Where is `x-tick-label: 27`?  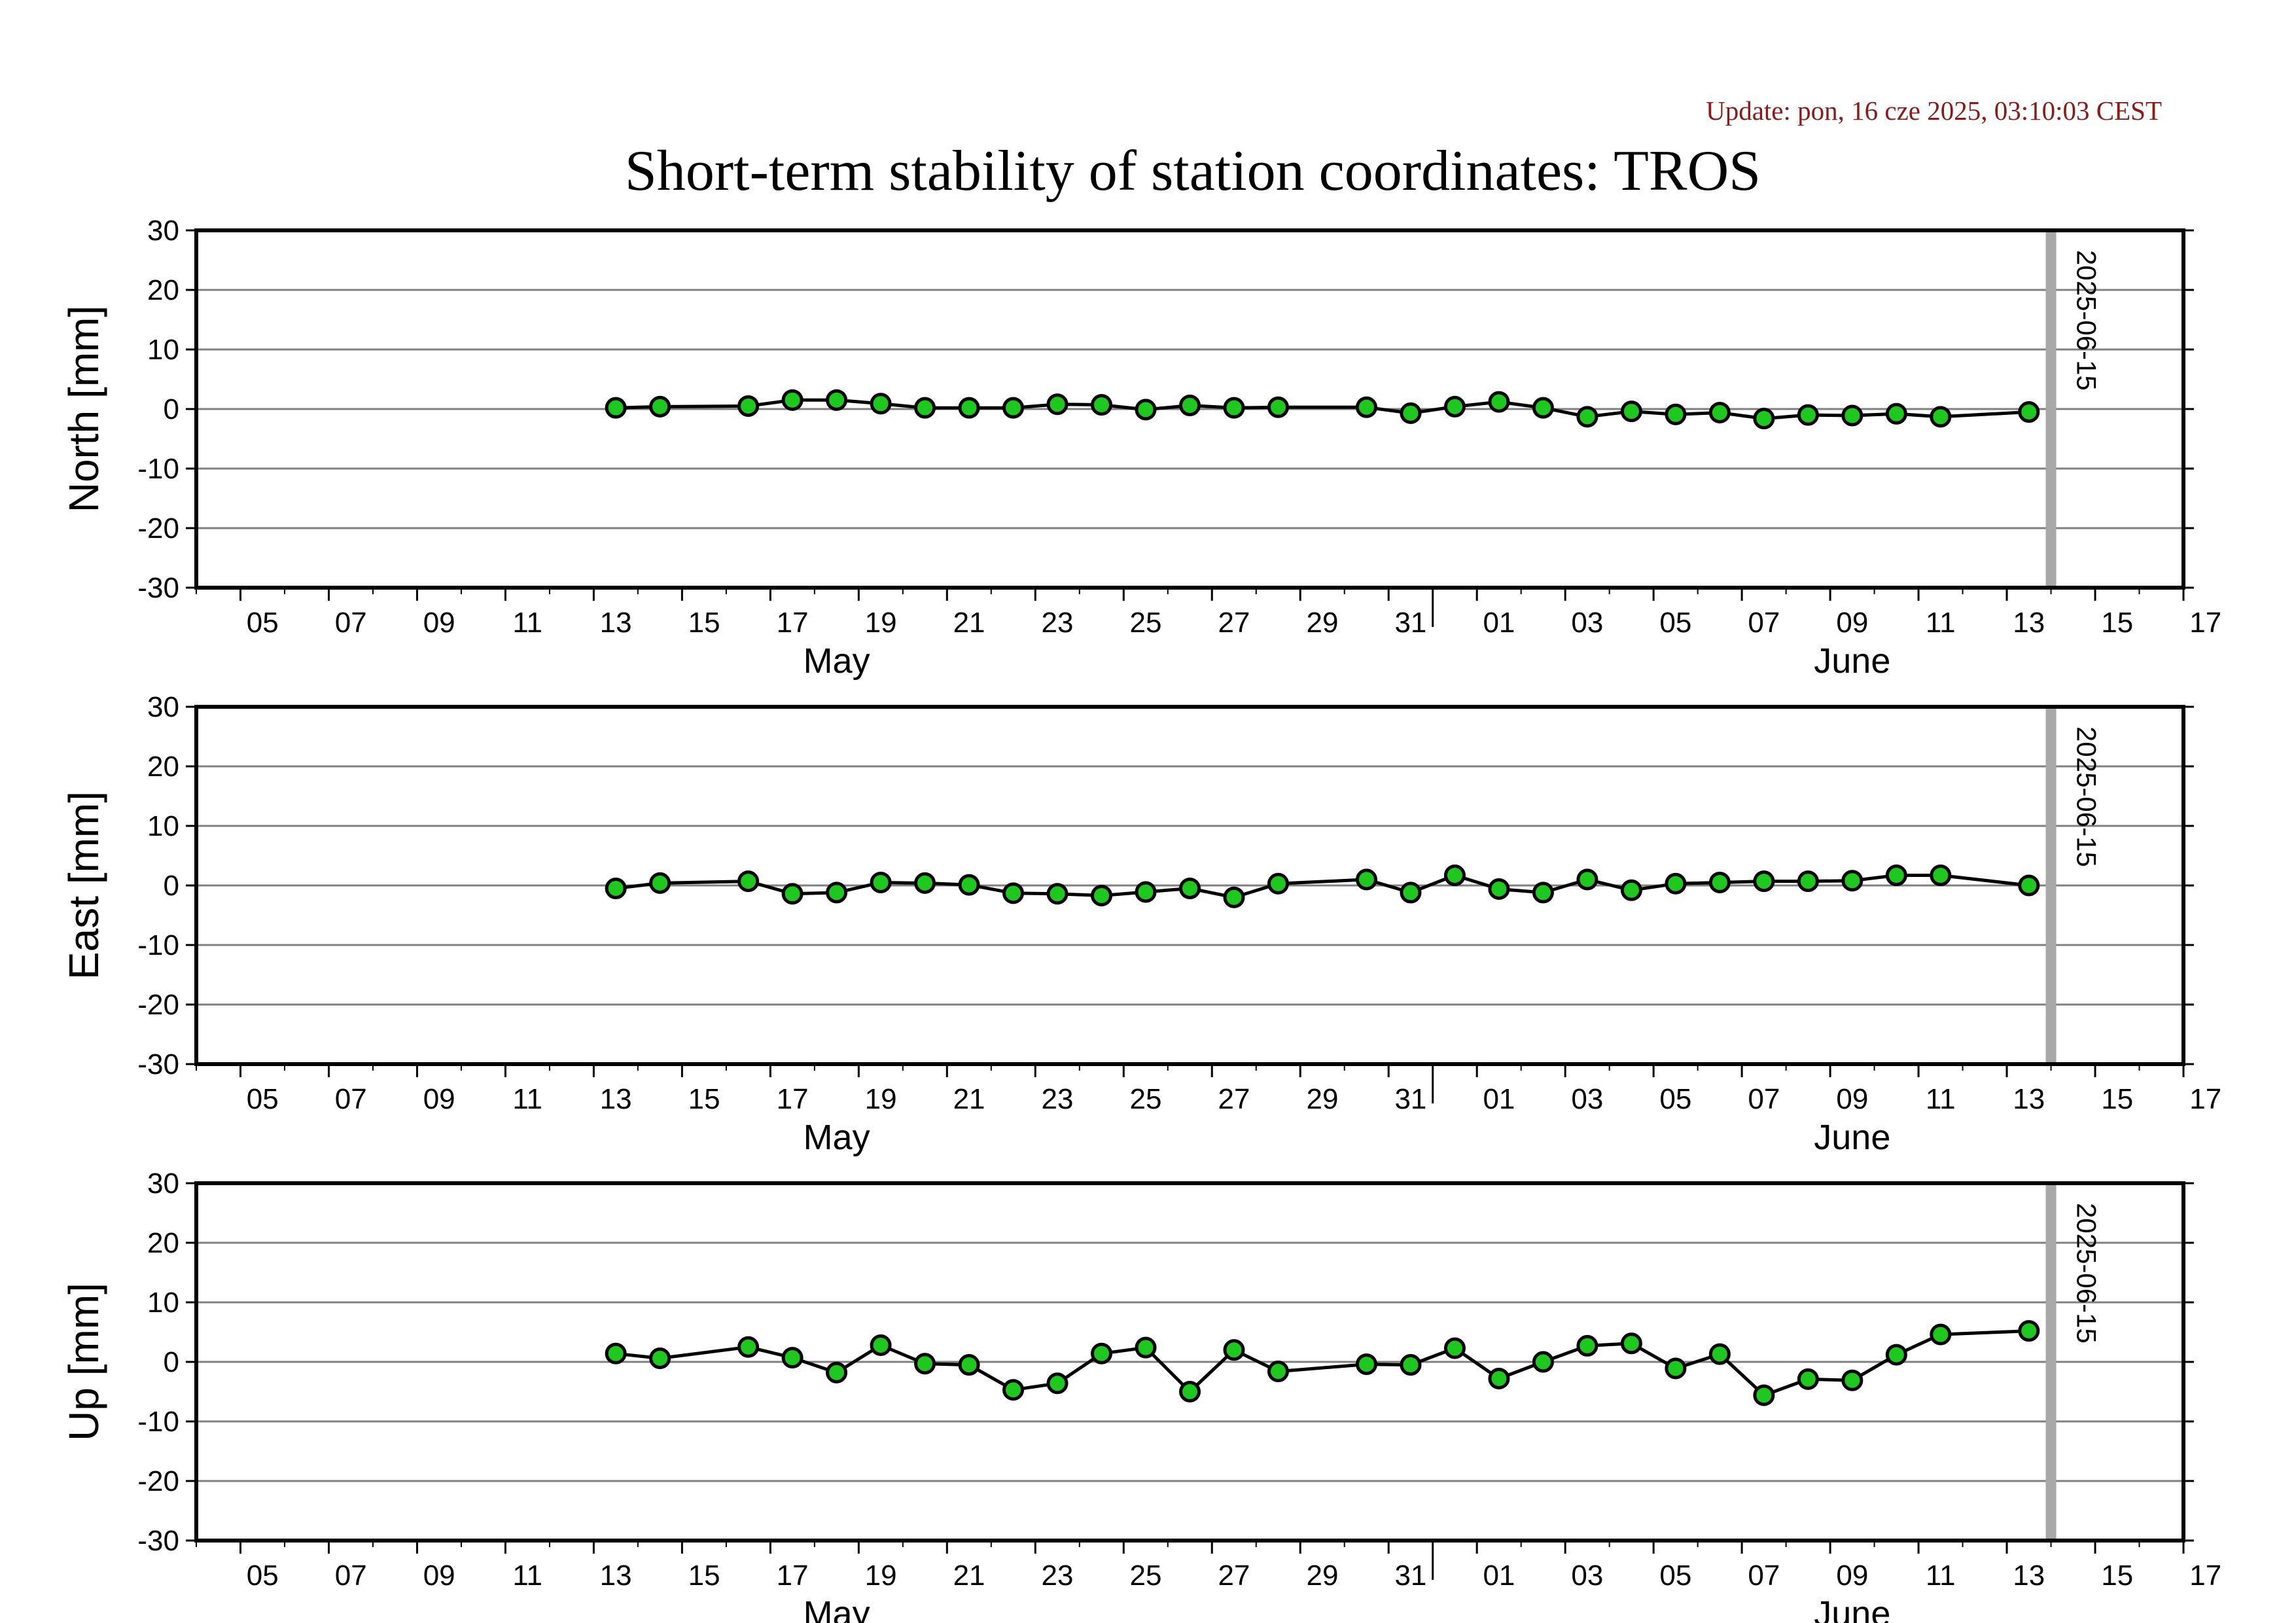 x-tick-label: 27 is located at coordinates (1234, 623).